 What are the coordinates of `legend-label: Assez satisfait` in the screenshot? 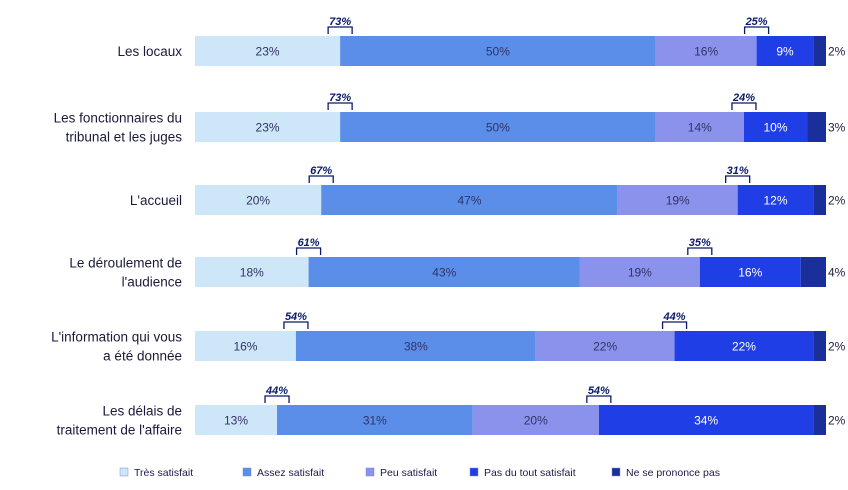 It's located at (290, 473).